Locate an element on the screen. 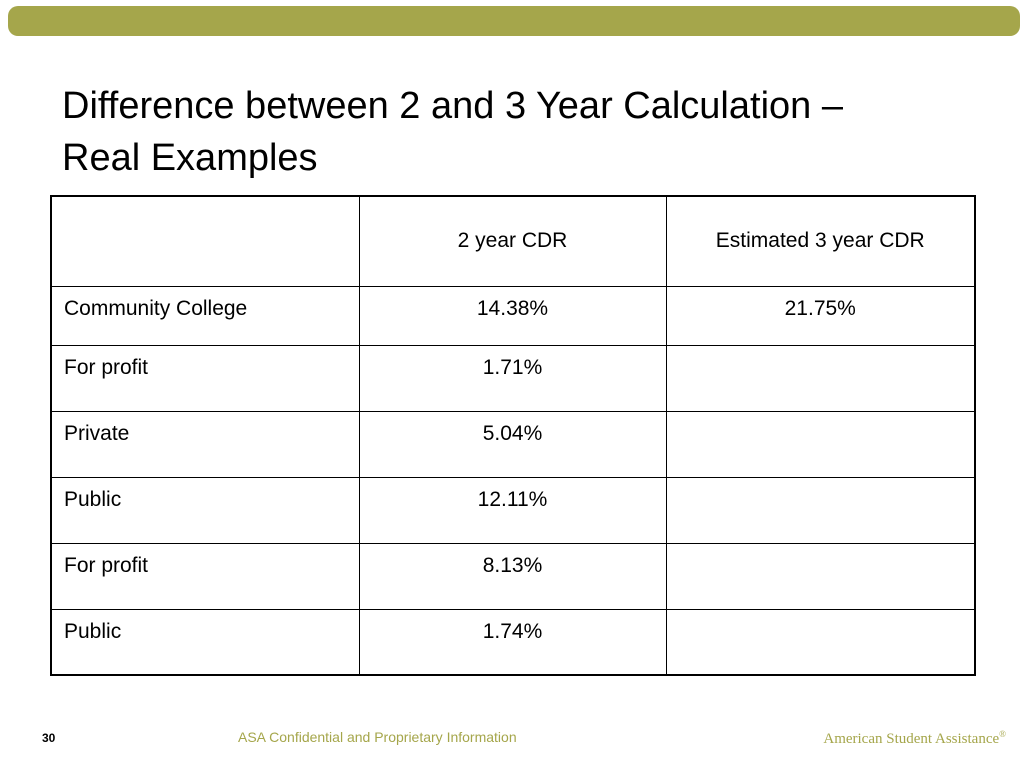 This screenshot has width=1024, height=768. table-row: For profit 1.71% is located at coordinates (513, 378).